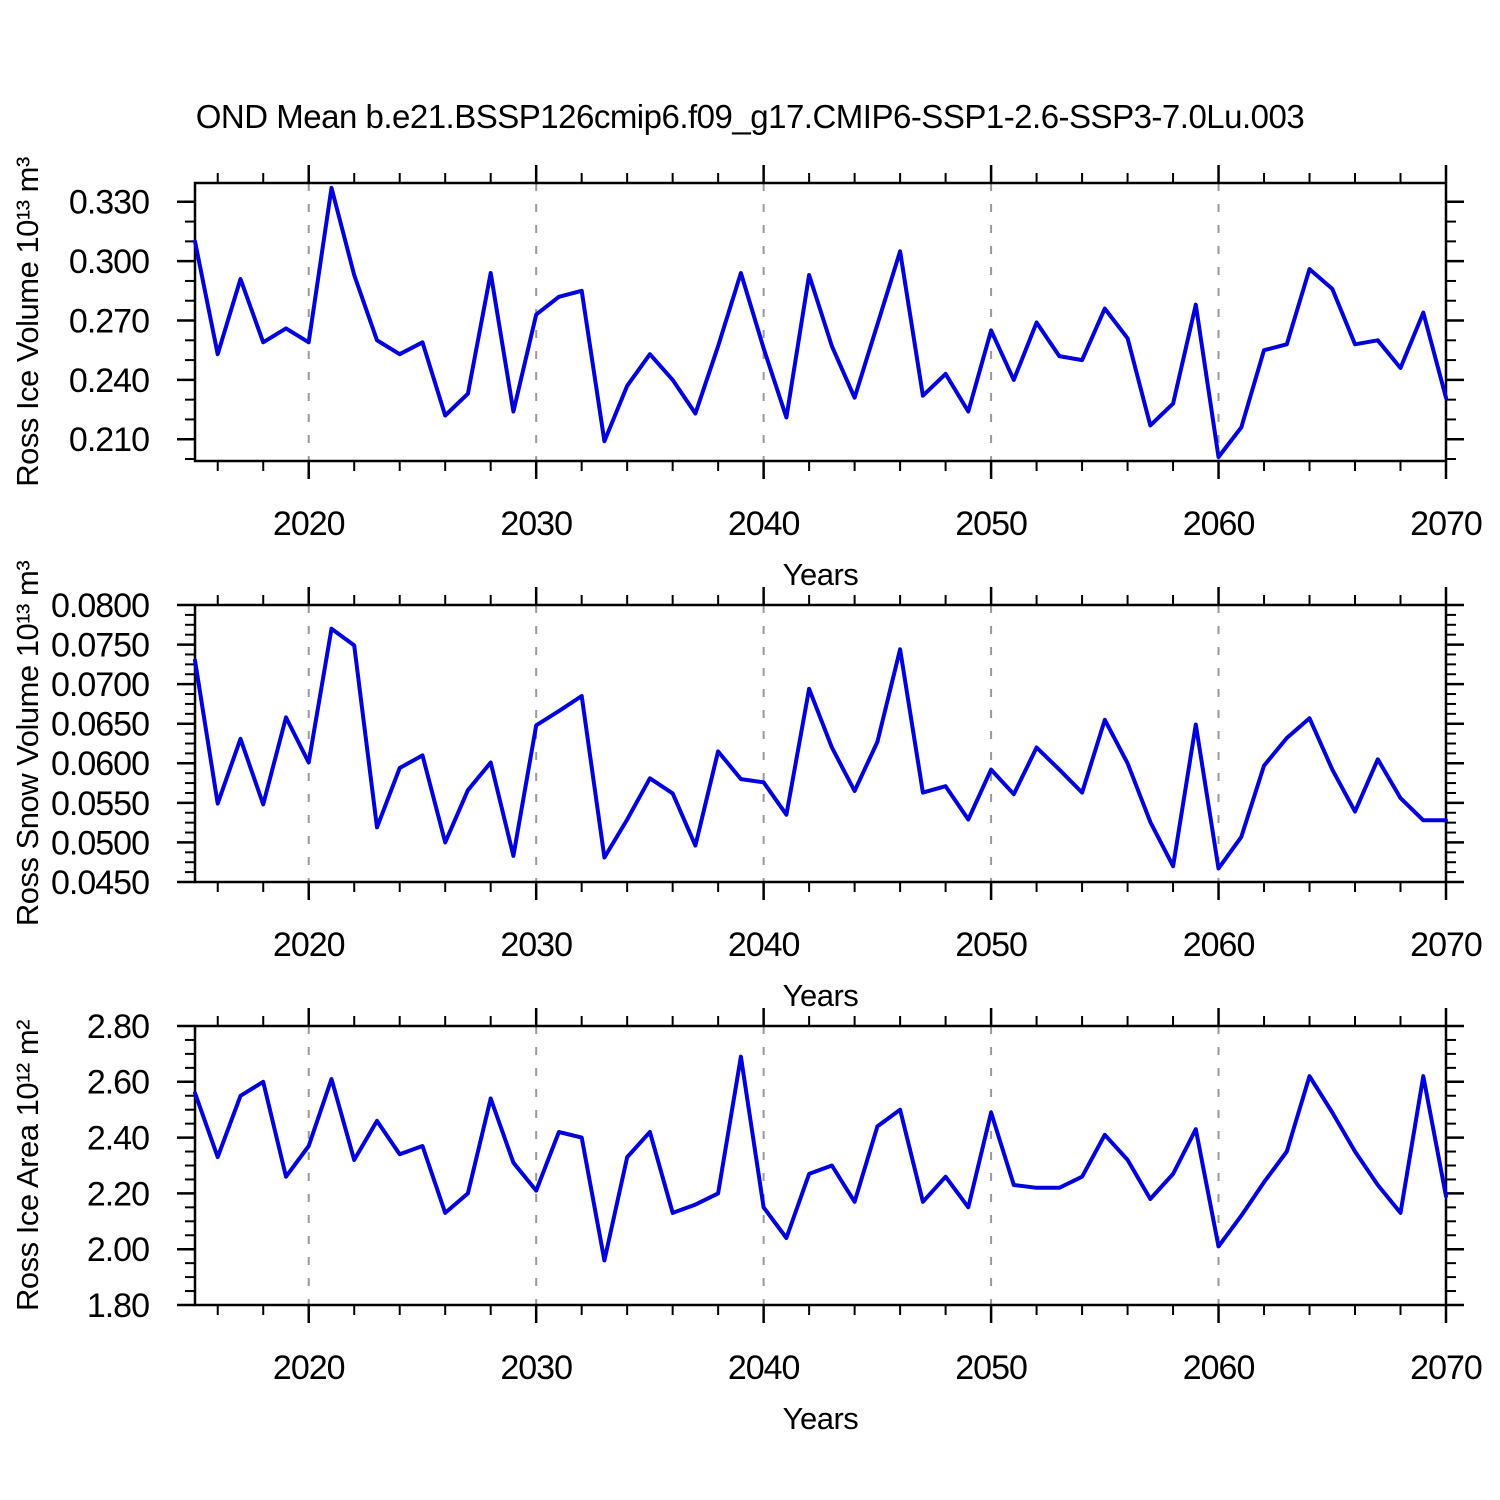  Describe the element at coordinates (118, 1250) in the screenshot. I see `y-tick-label: 2.00` at that location.